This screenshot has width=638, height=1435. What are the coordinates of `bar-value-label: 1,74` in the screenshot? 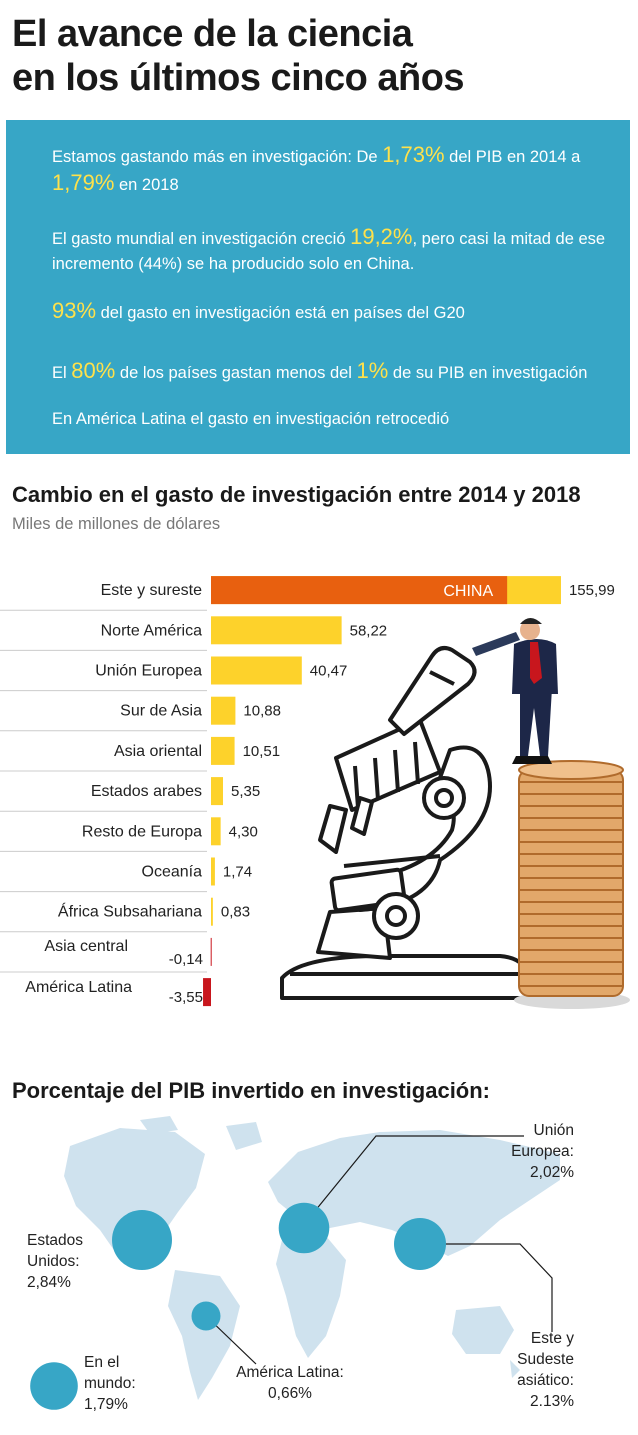 It's located at (237, 872).